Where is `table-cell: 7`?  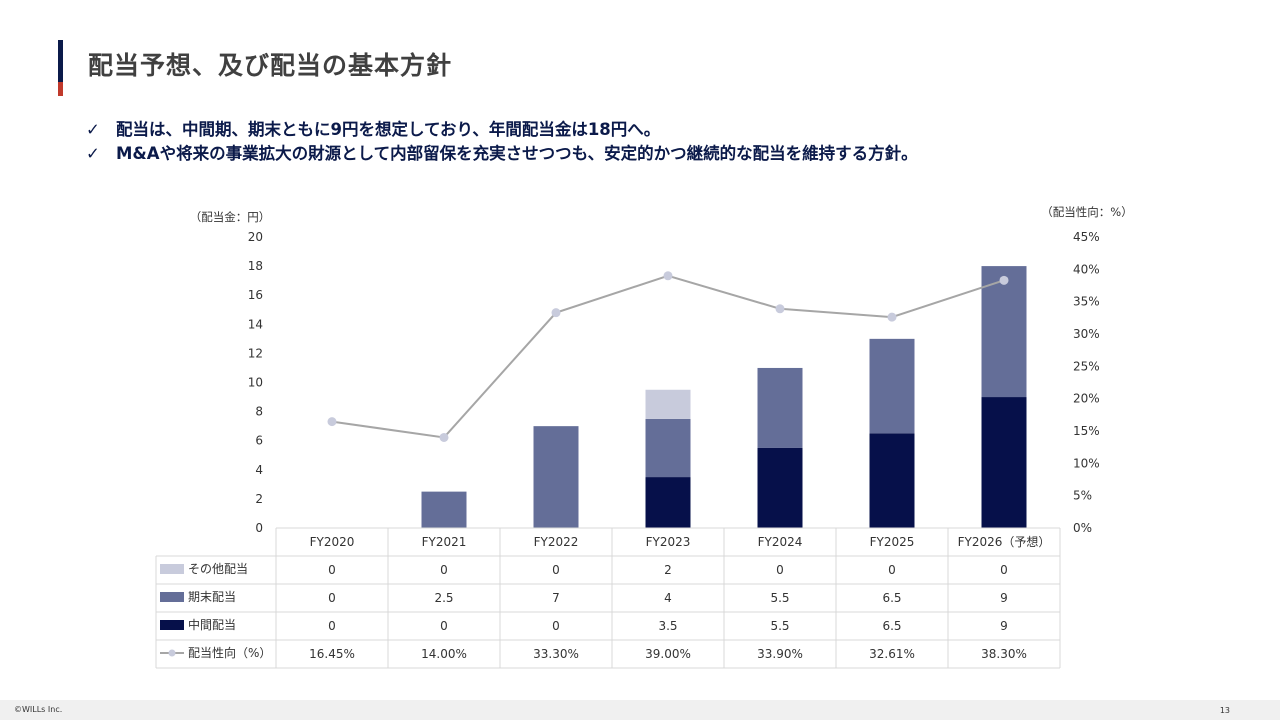 table-cell: 7 is located at coordinates (556, 598).